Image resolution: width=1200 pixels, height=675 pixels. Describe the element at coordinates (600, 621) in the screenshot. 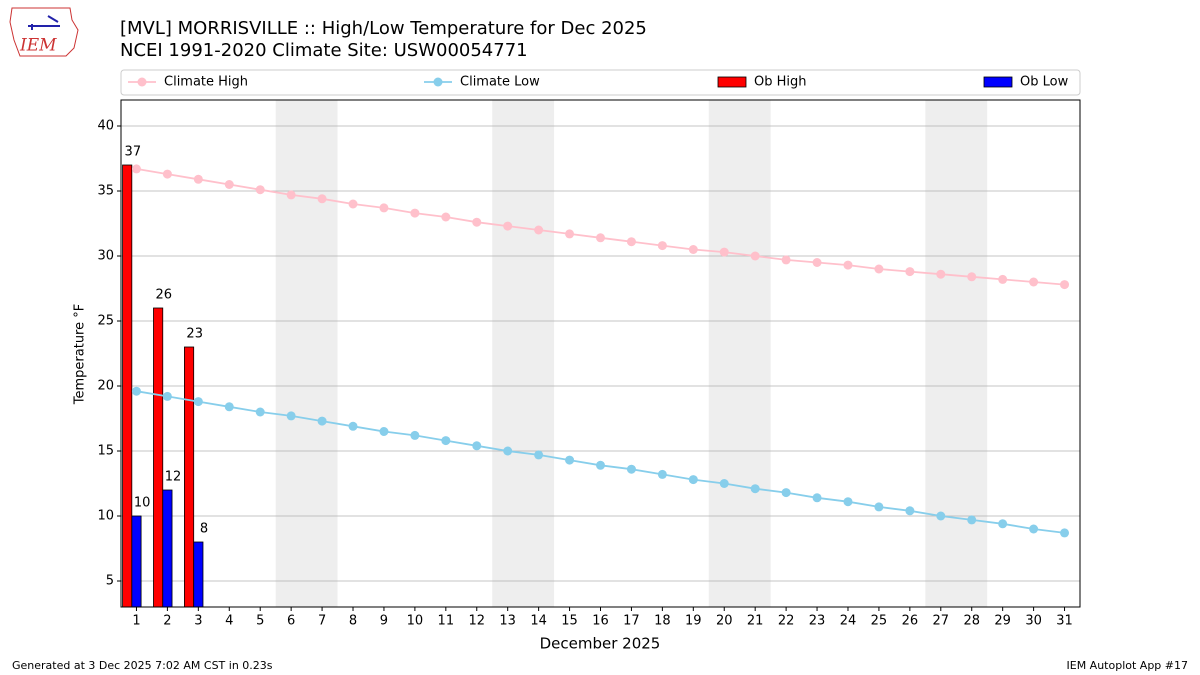

I see `x-tick-label: 16` at that location.